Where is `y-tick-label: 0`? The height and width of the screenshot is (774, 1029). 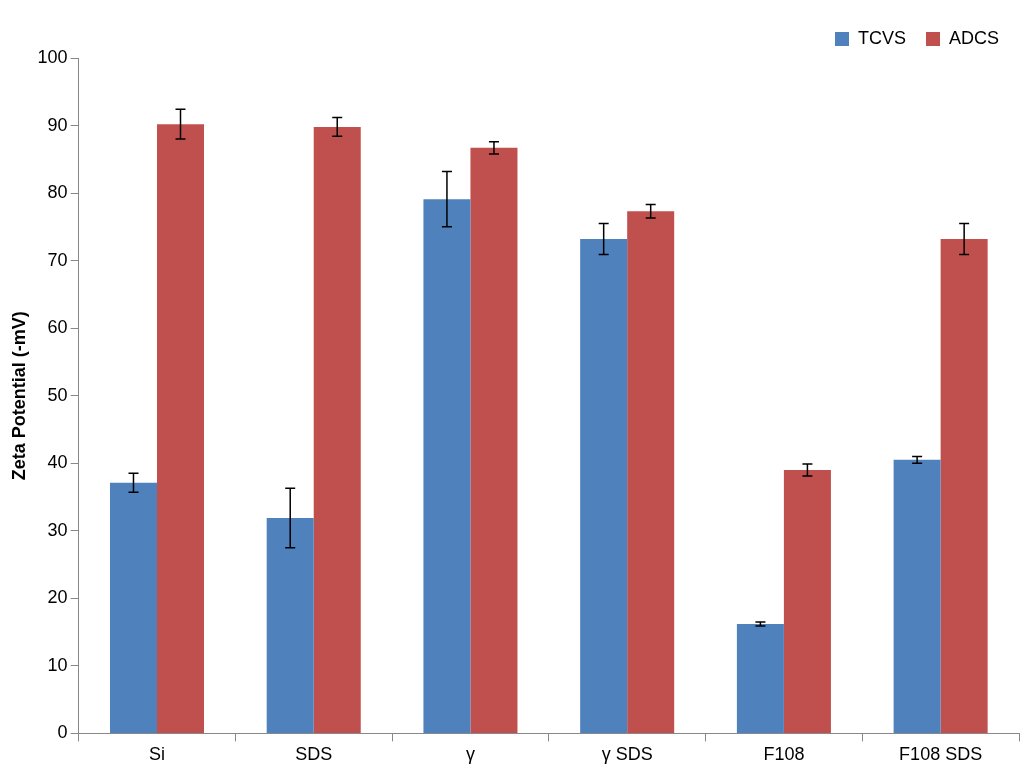
y-tick-label: 0 is located at coordinates (62, 732).